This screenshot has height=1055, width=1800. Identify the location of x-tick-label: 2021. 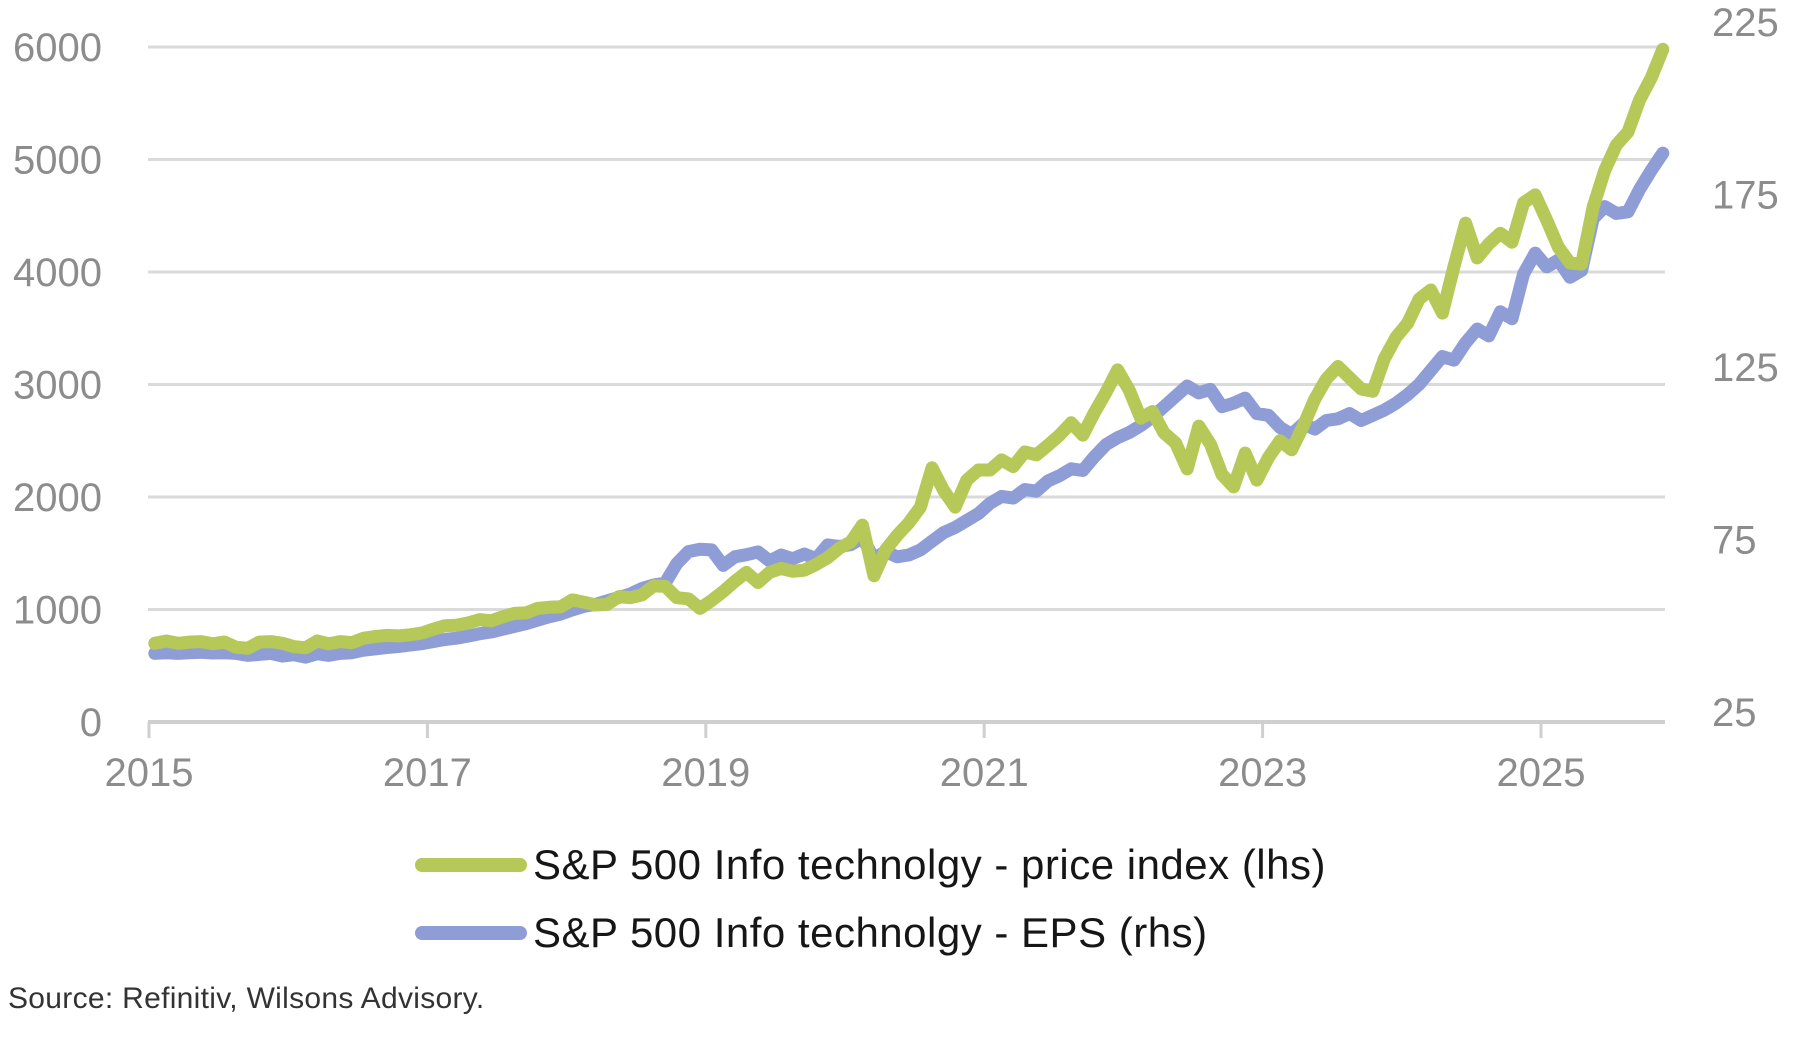
(984, 773).